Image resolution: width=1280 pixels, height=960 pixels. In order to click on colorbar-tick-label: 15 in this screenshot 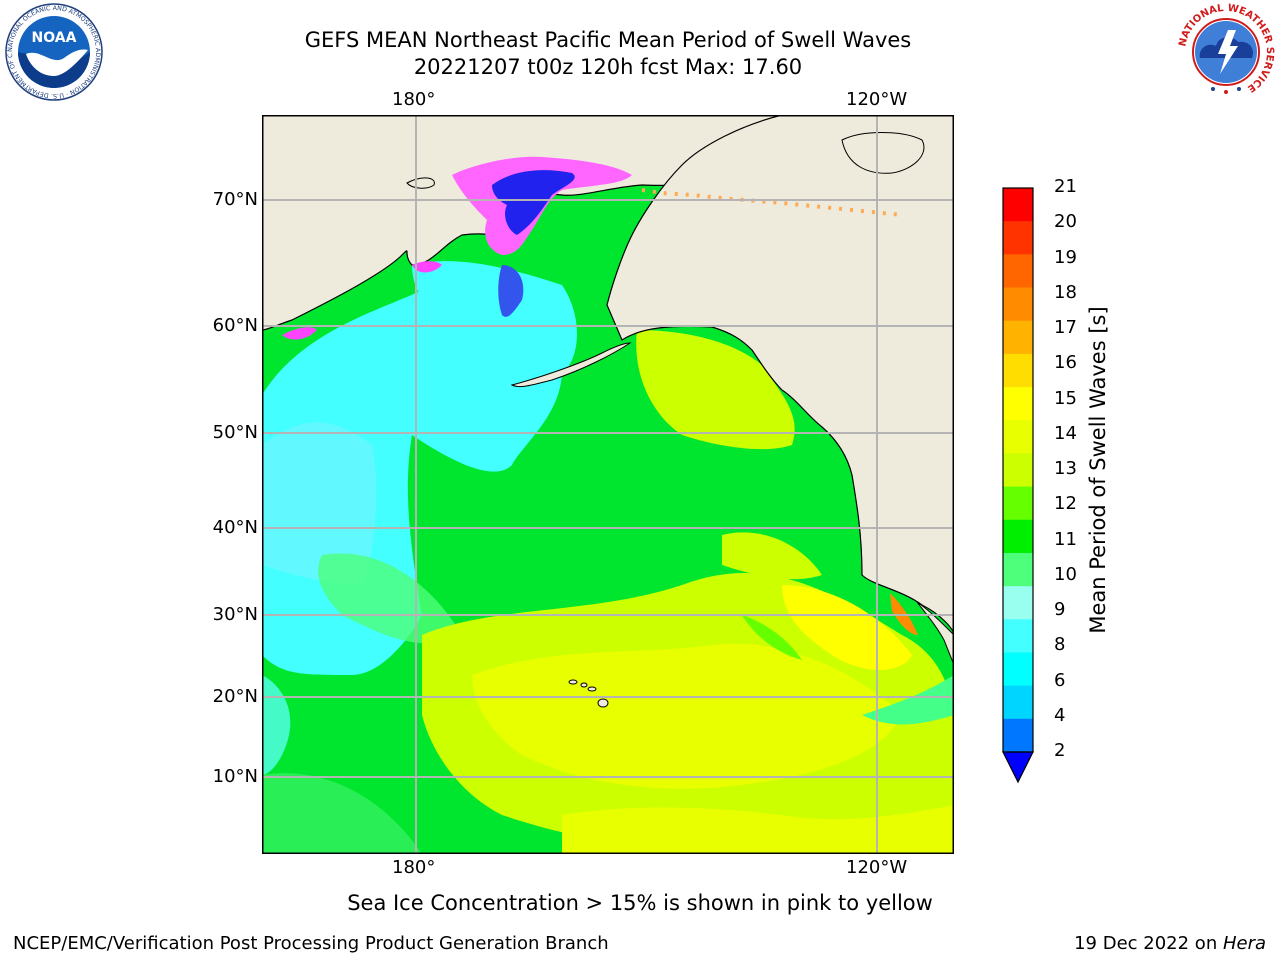, I will do `click(1065, 398)`.